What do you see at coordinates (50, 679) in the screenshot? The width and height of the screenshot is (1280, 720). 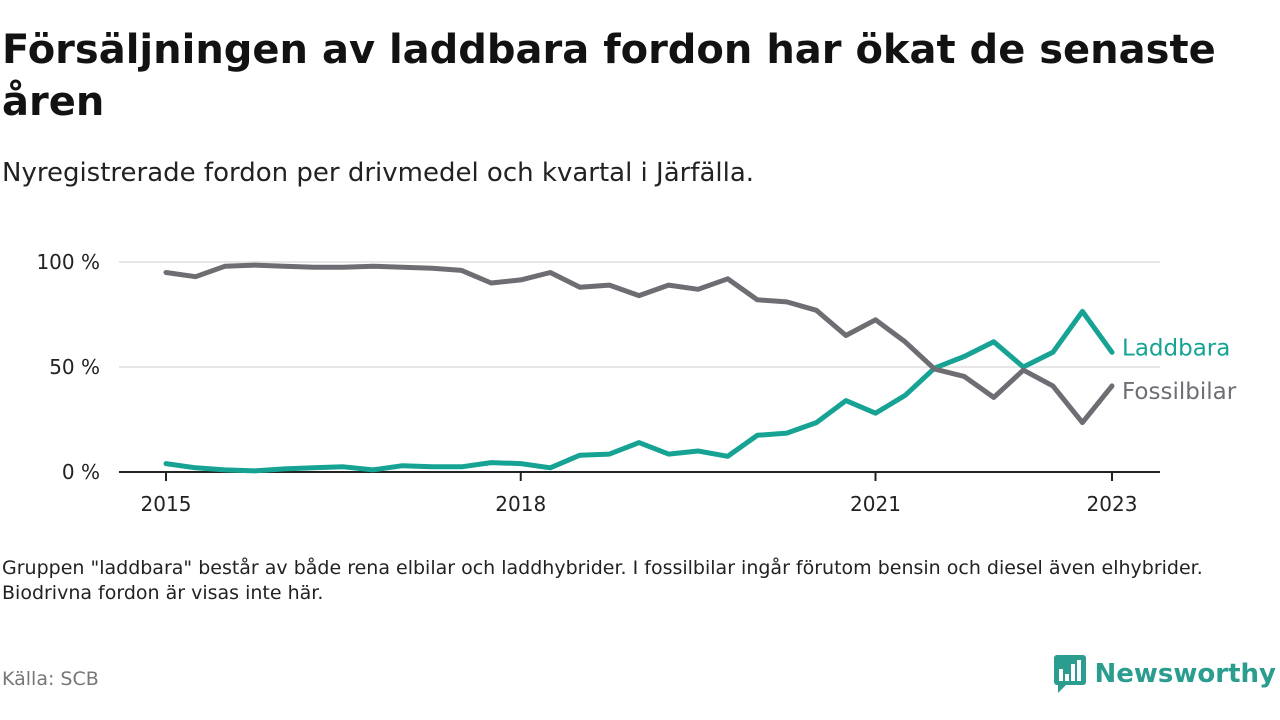 I see `source-label: Källa: SCB` at bounding box center [50, 679].